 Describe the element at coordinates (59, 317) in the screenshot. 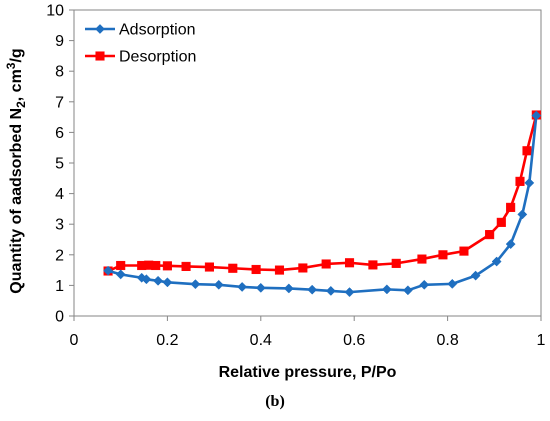

I see `y-tick-label: 0` at that location.